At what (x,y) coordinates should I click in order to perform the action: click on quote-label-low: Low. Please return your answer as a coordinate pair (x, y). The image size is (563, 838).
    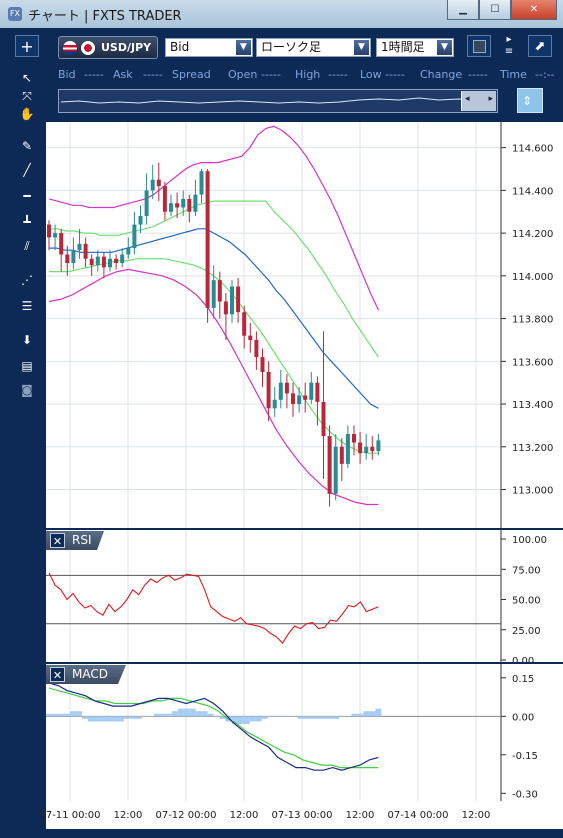
    Looking at the image, I should click on (371, 74).